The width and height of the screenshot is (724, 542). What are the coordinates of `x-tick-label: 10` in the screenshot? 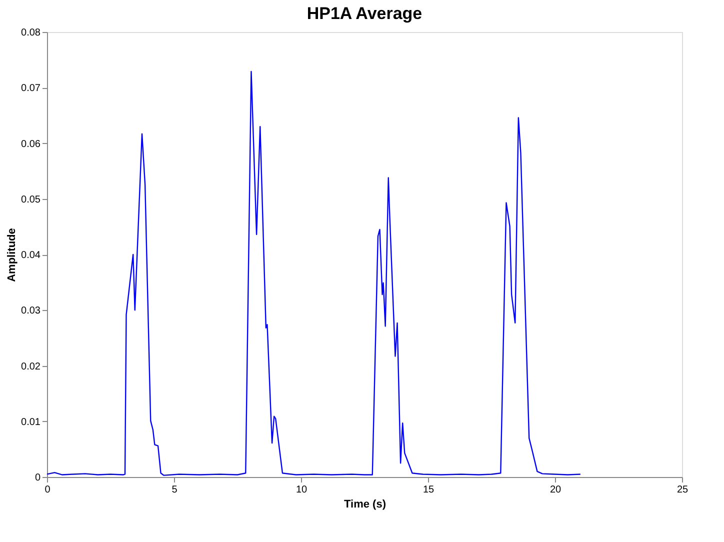 It's located at (302, 490).